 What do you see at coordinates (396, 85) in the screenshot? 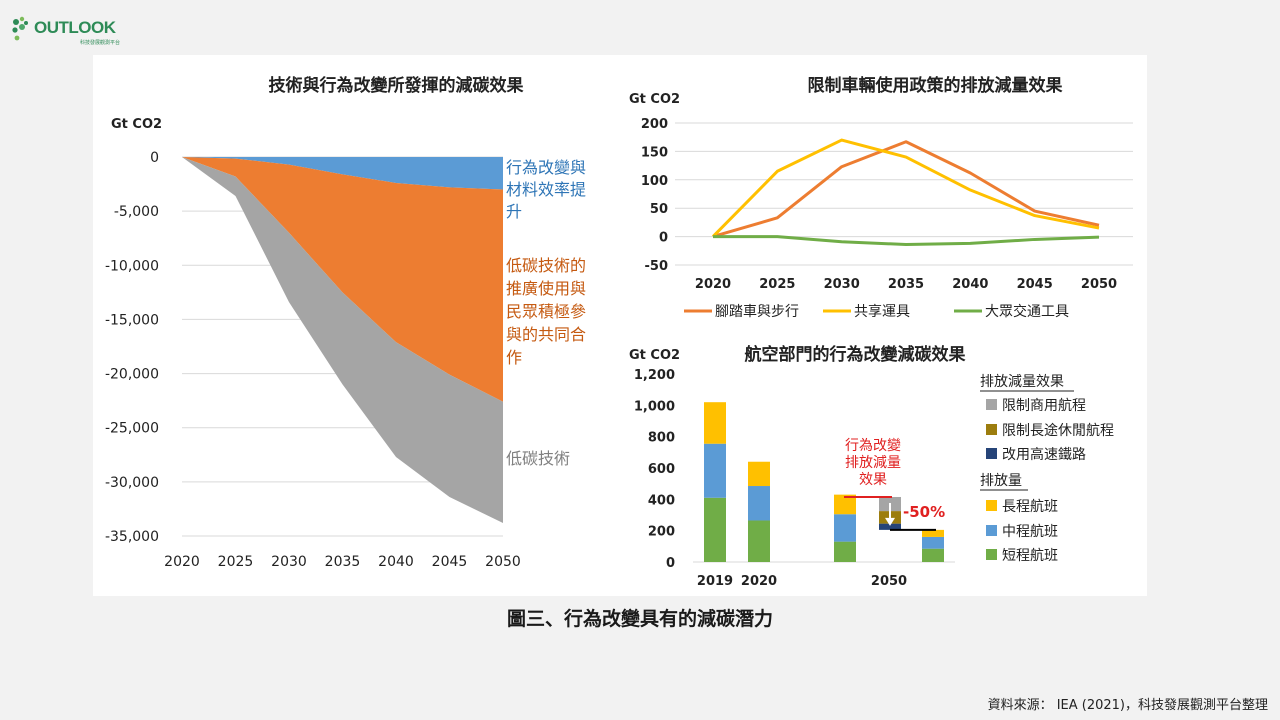
I see `area-chart-title: 技術與行為改變所發揮的減碳效果` at bounding box center [396, 85].